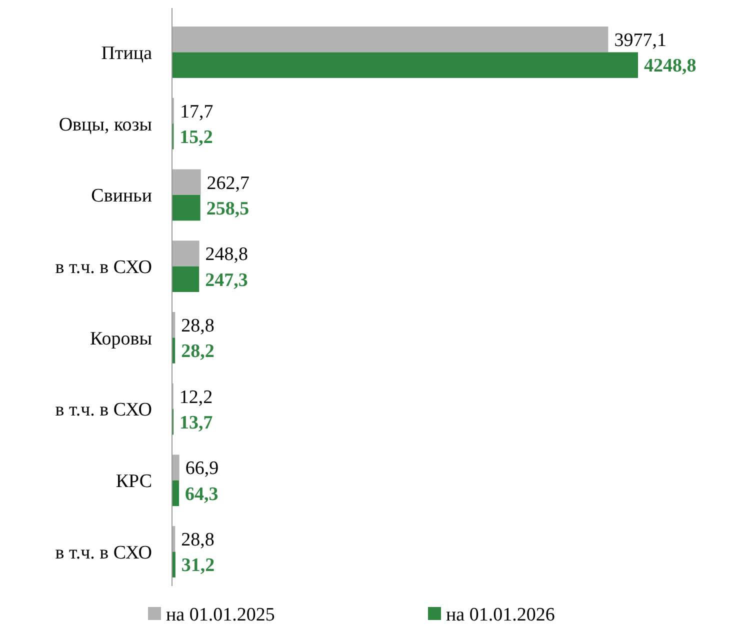 This screenshot has width=730, height=635. Describe the element at coordinates (228, 183) in the screenshot. I see `data-label: 262,7` at that location.